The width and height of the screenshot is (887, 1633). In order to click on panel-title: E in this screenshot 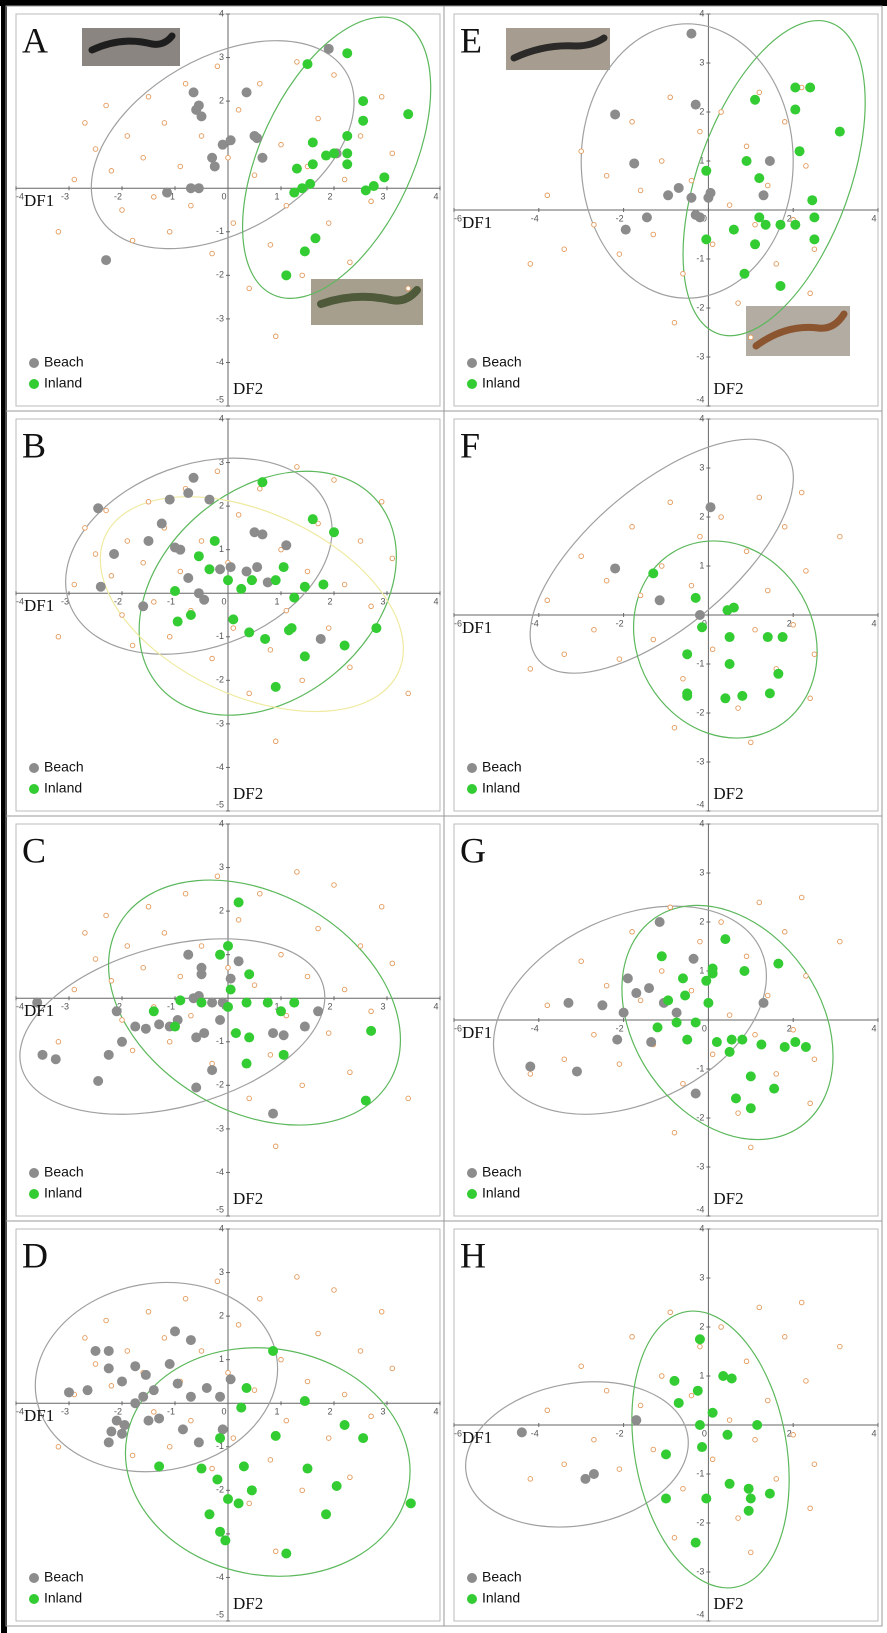, I will do `click(471, 40)`.